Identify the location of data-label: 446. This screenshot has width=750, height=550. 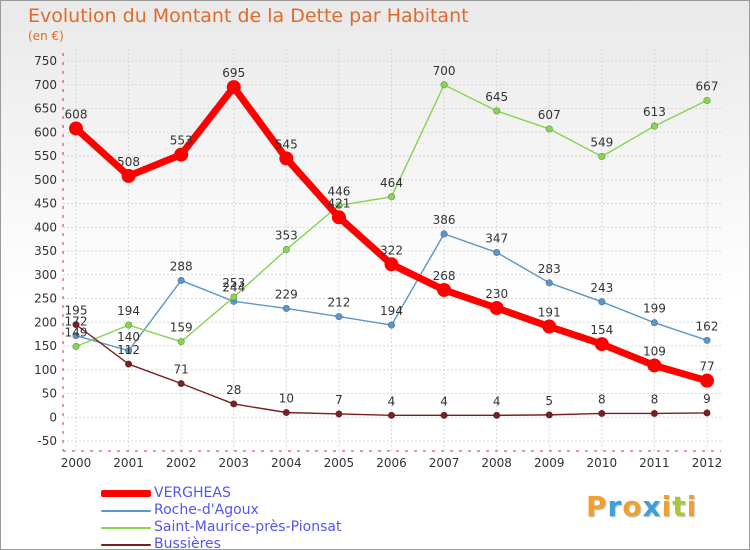
(338, 191).